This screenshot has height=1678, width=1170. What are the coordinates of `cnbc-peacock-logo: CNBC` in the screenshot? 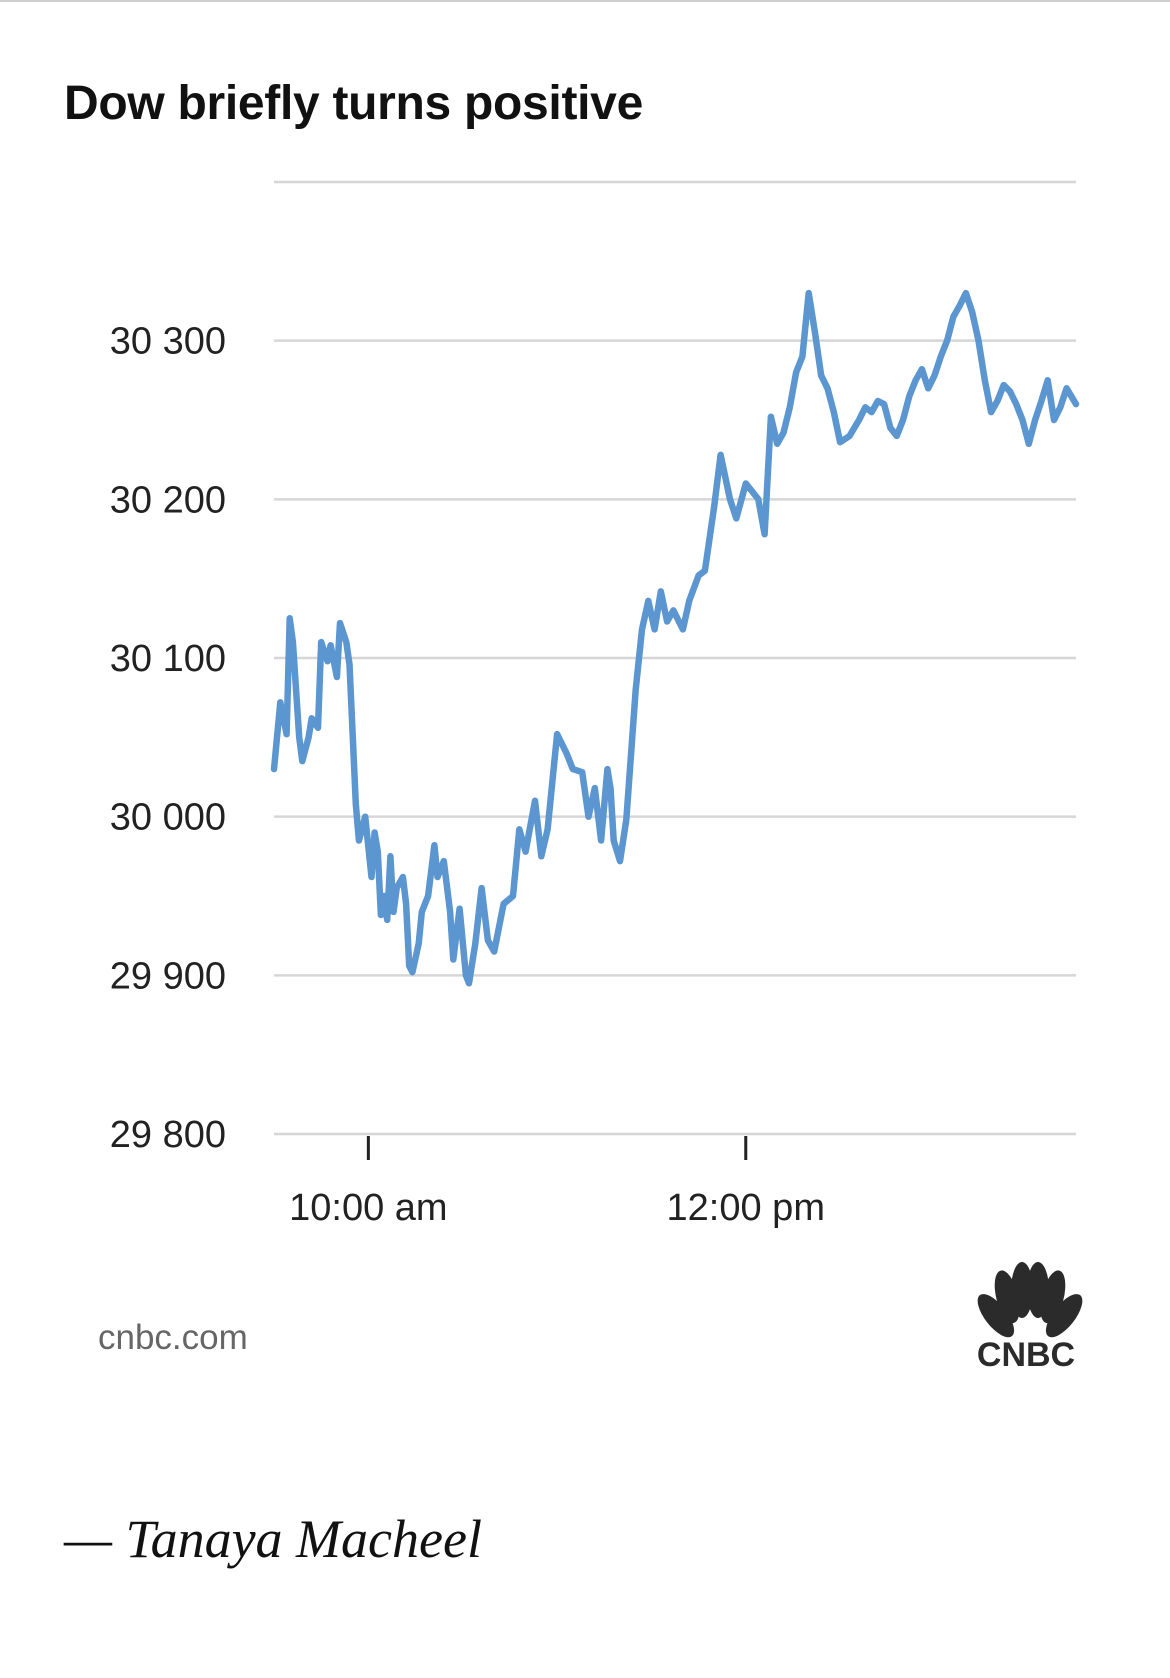 It's located at (1030, 1316).